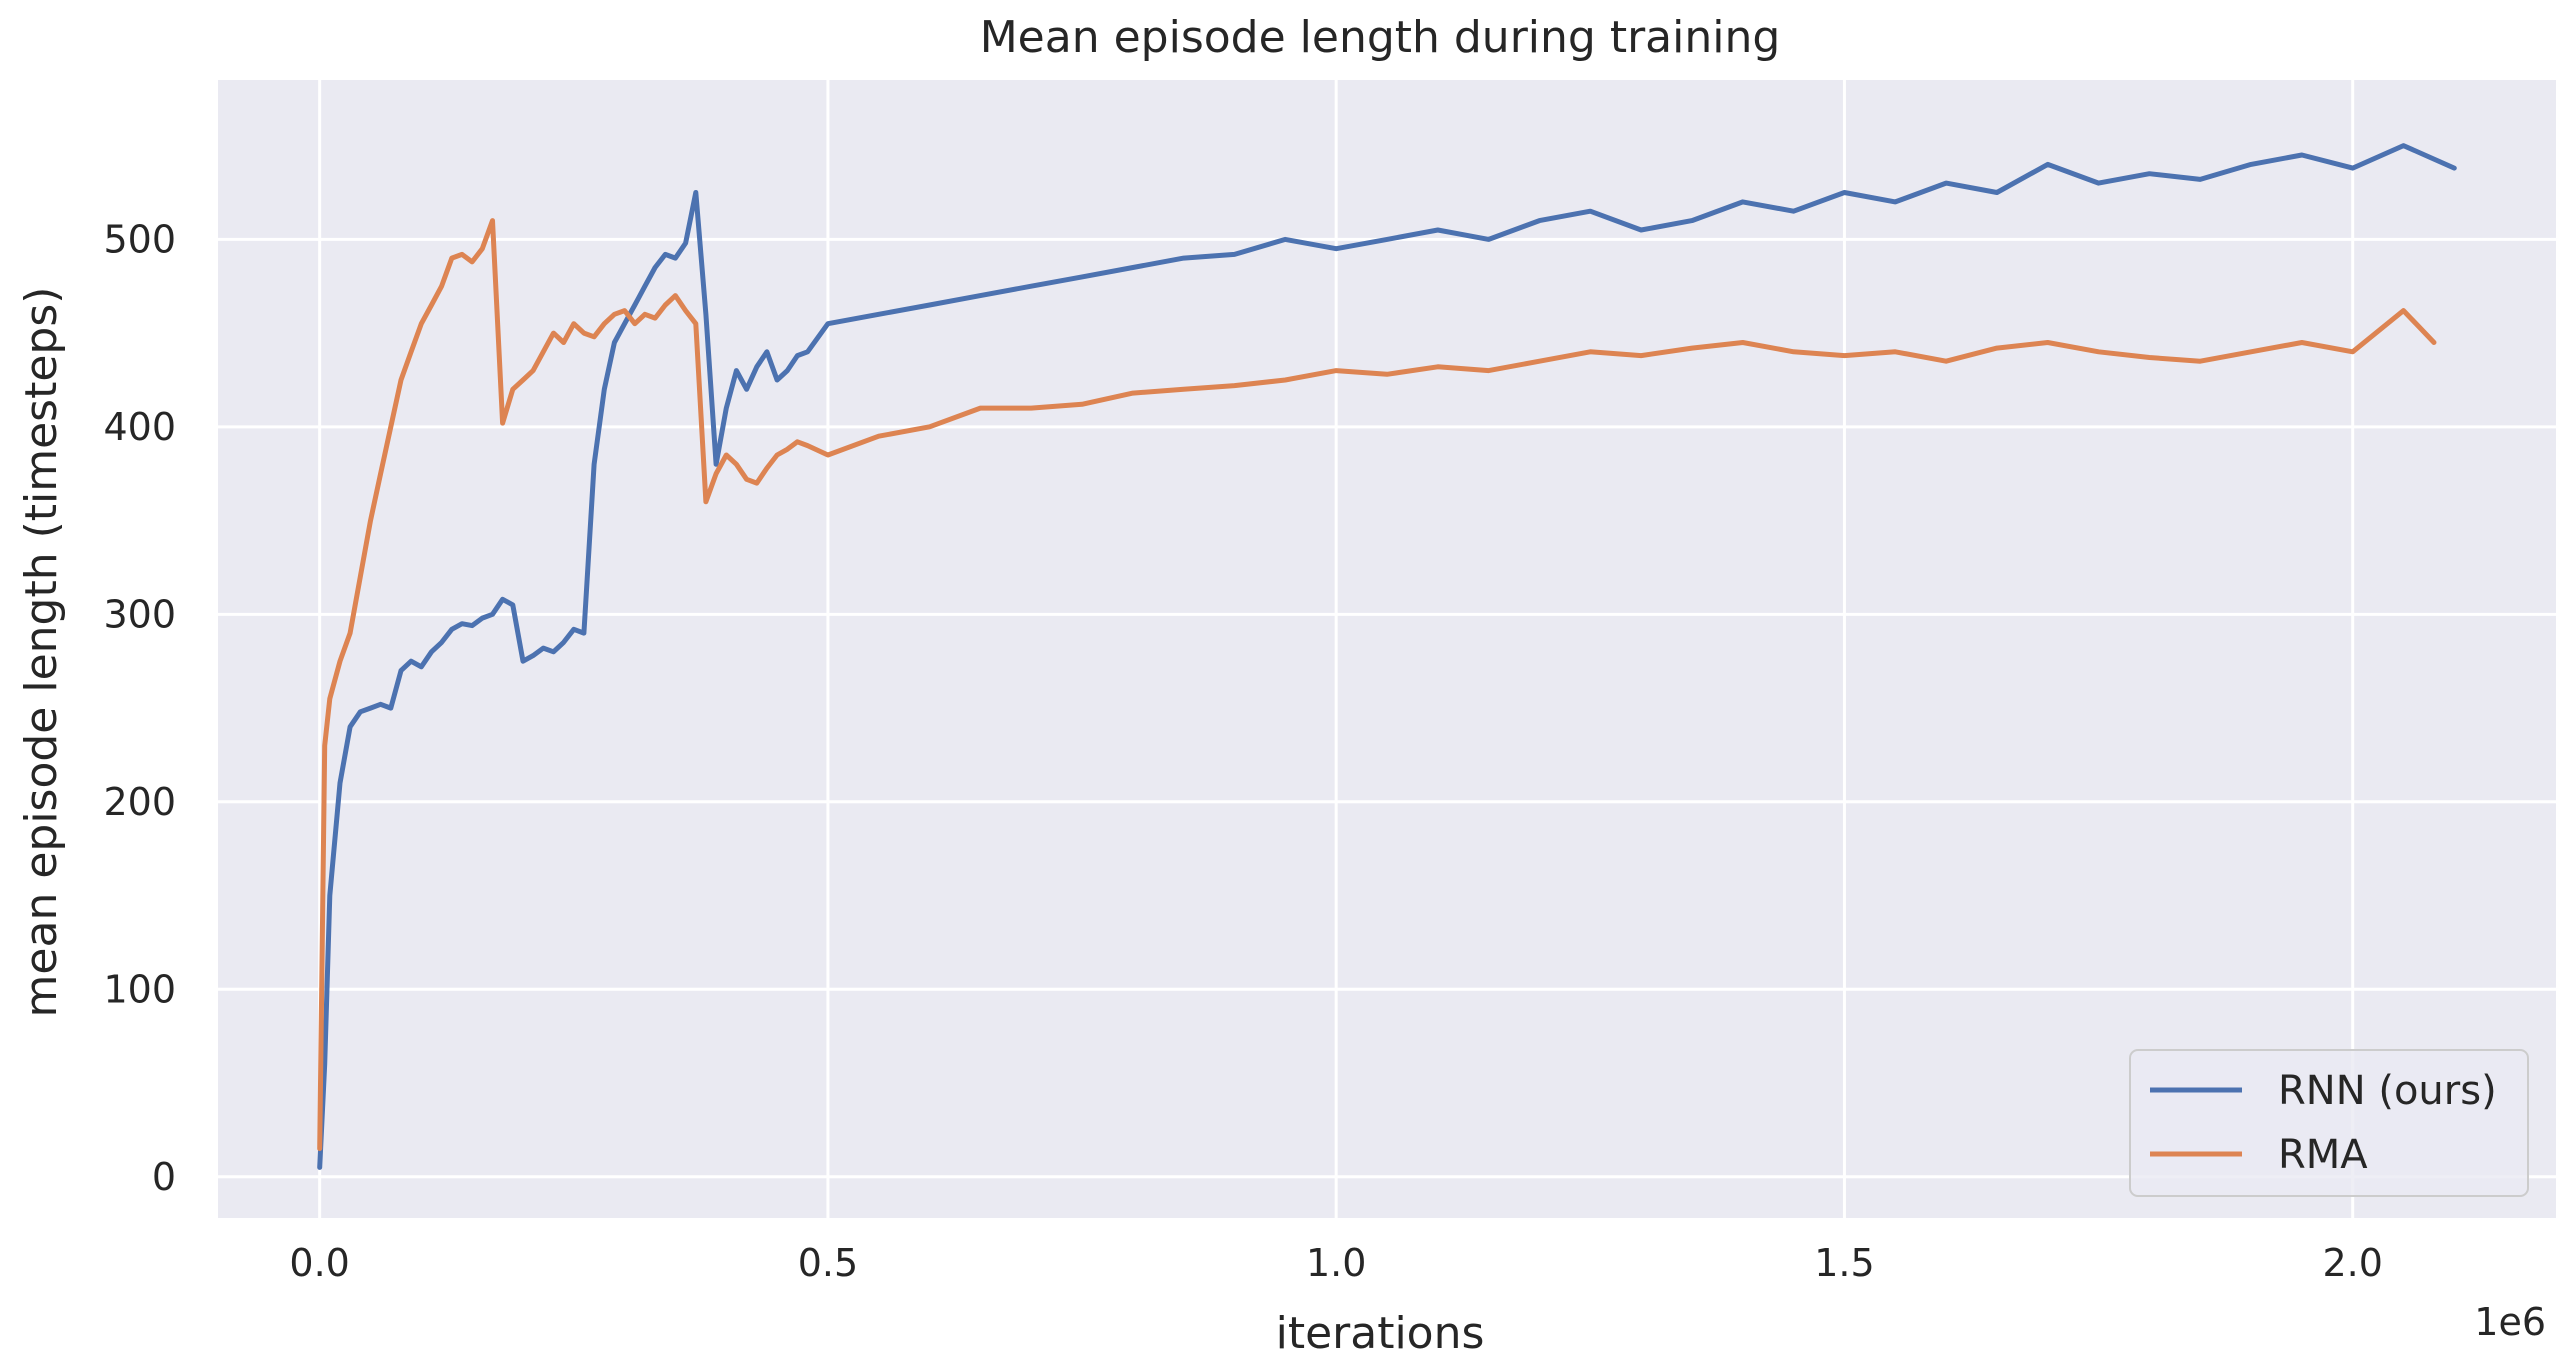 The image size is (2574, 1367). I want to click on x-tick-label: 1.5, so click(1844, 1263).